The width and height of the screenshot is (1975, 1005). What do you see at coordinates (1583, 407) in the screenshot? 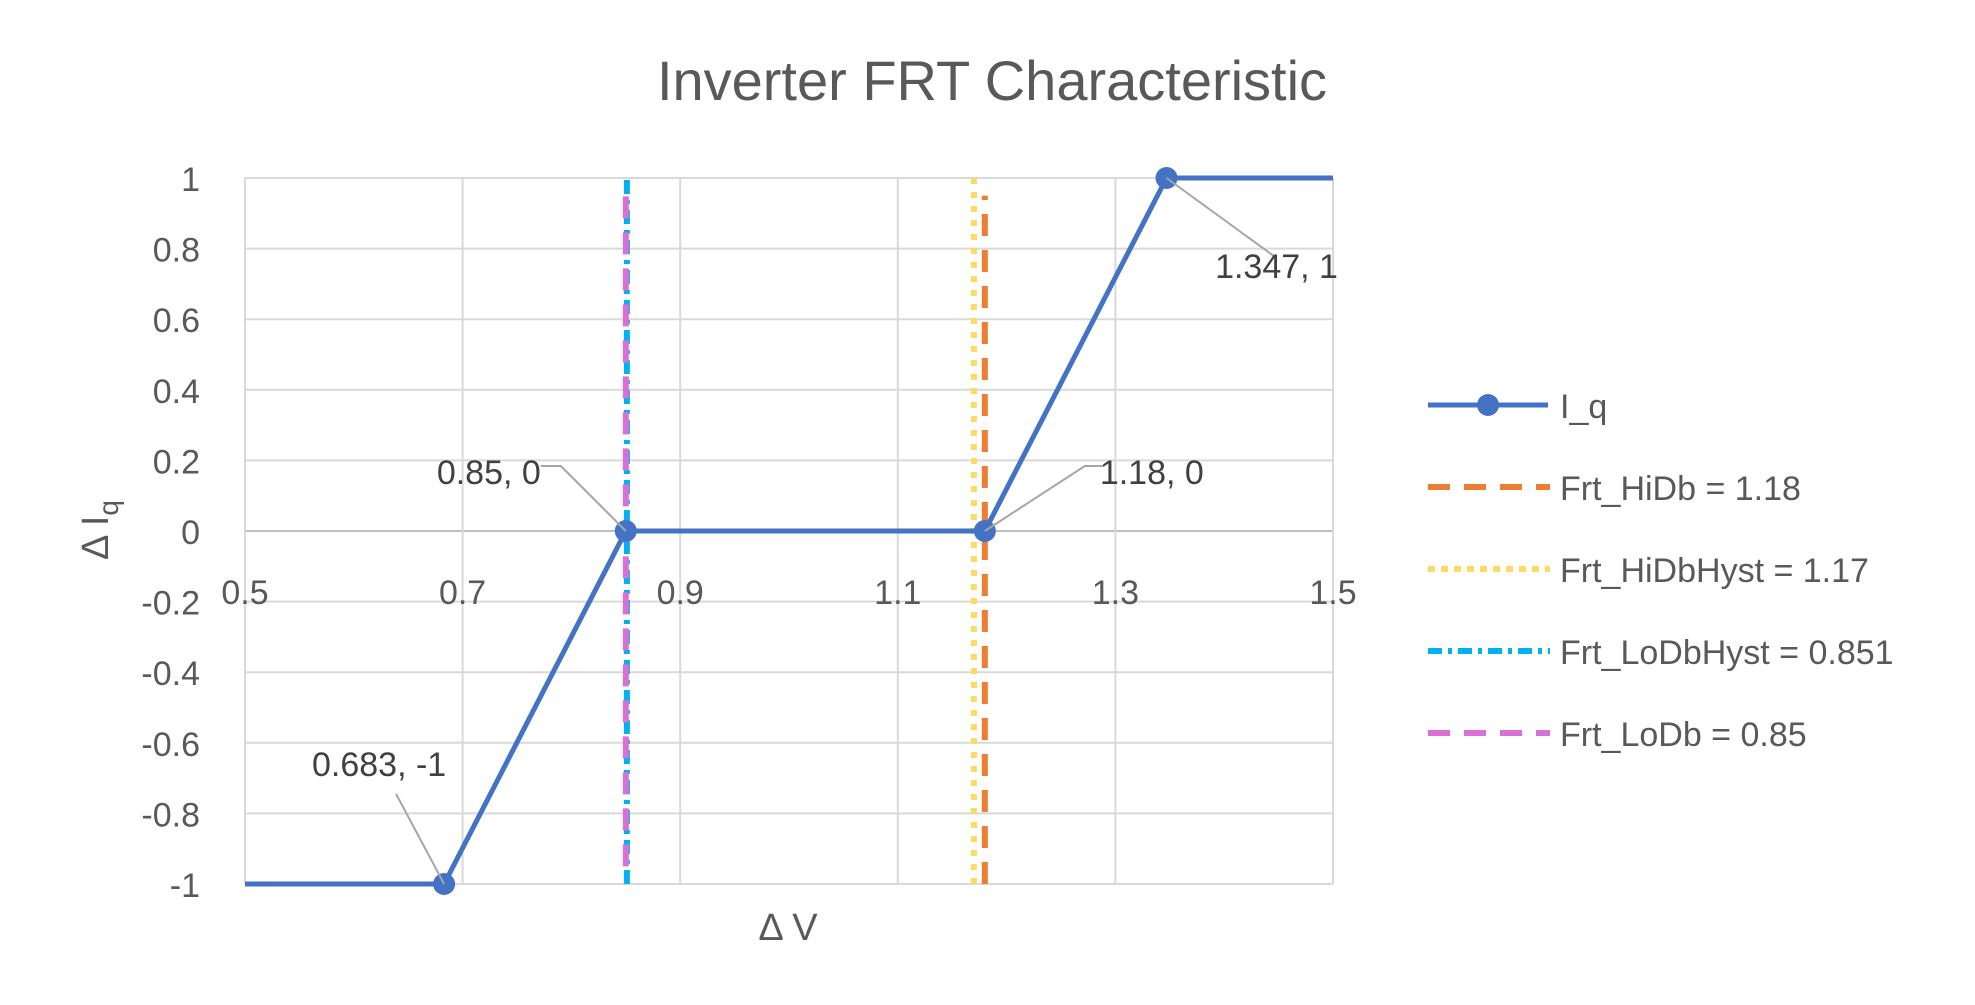
I see `legend-label-0: I_q` at bounding box center [1583, 407].